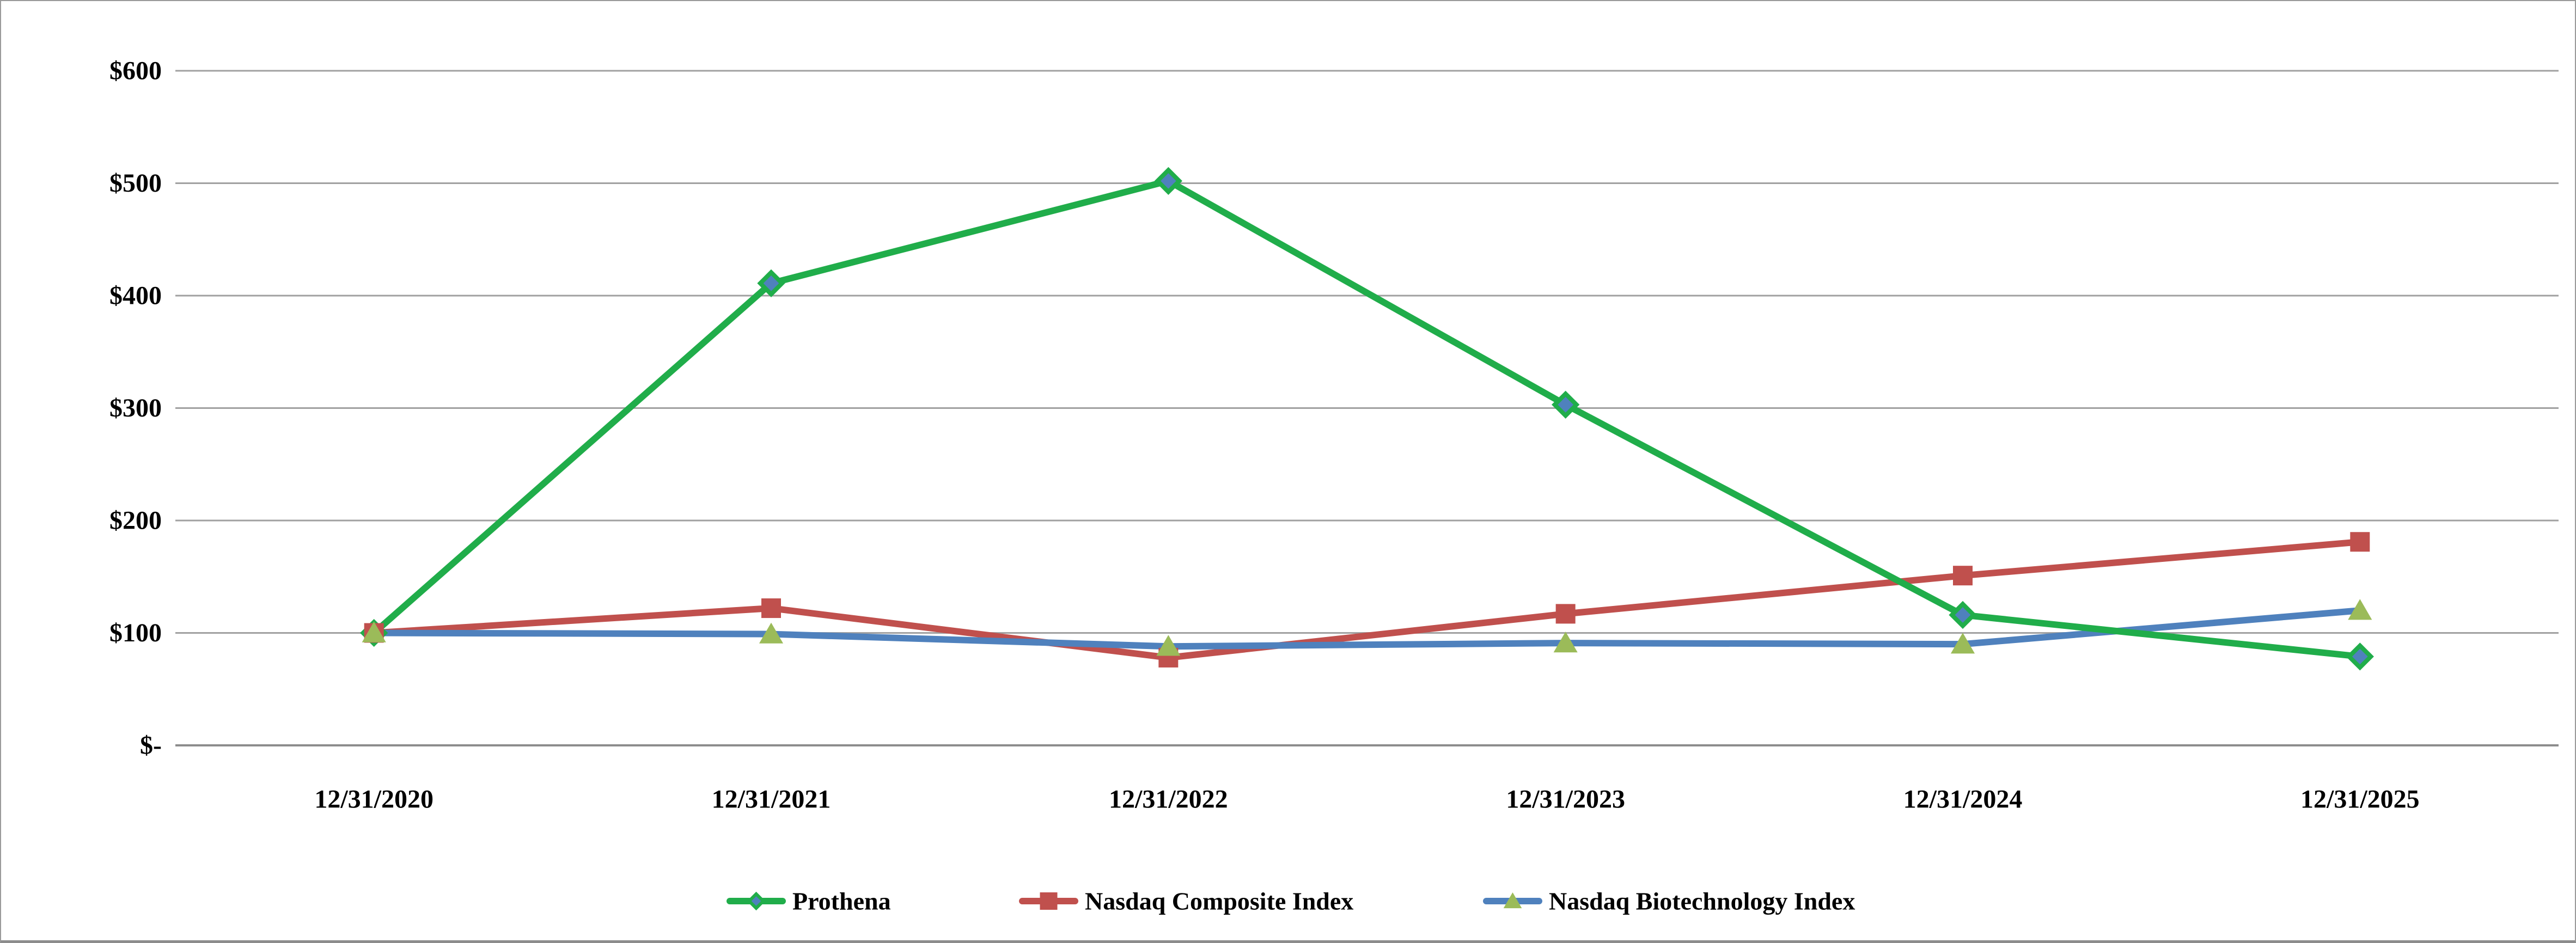 The image size is (2576, 943). I want to click on legend-diamond-marker, so click(756, 901).